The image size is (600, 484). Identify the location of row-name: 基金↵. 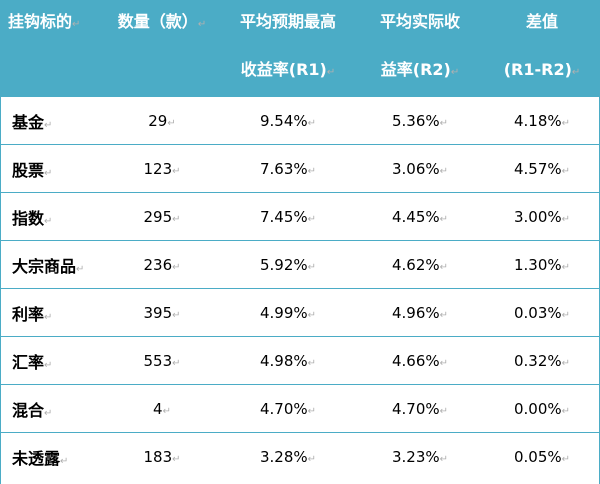
(52, 120).